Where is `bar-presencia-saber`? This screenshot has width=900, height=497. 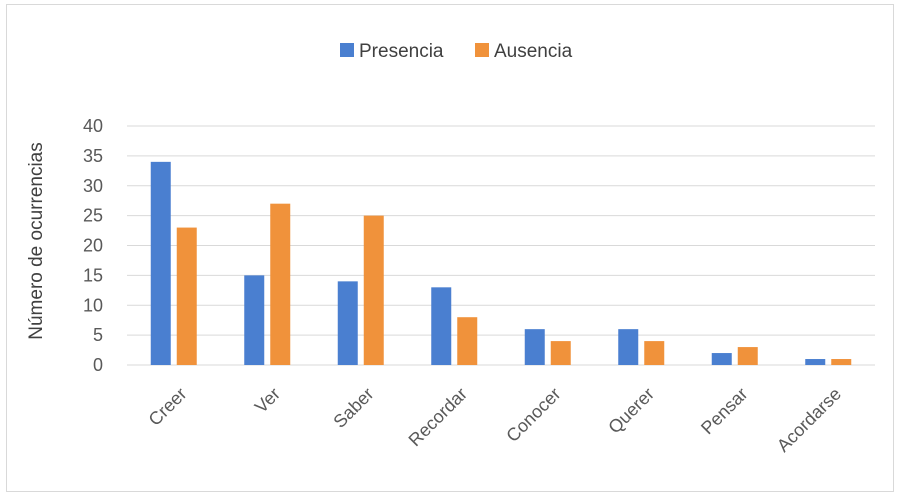 bar-presencia-saber is located at coordinates (347, 323).